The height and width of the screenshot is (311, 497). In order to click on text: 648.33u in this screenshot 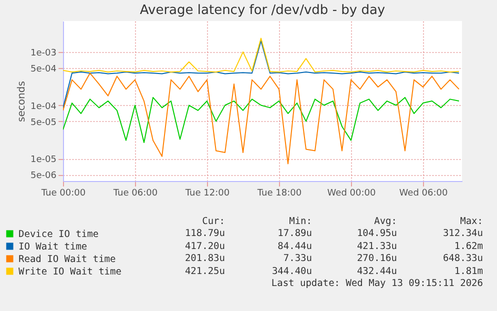, I will do `click(462, 258)`.